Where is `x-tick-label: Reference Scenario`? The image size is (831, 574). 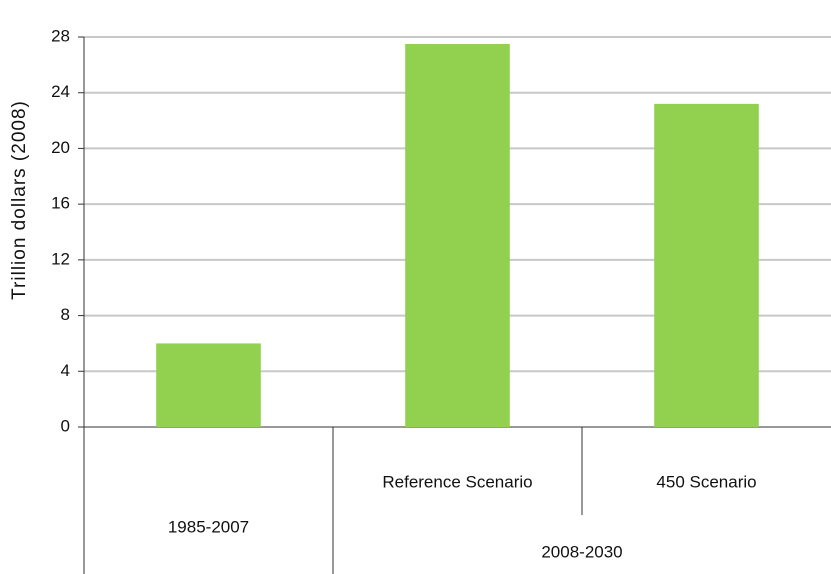
x-tick-label: Reference Scenario is located at coordinates (457, 481).